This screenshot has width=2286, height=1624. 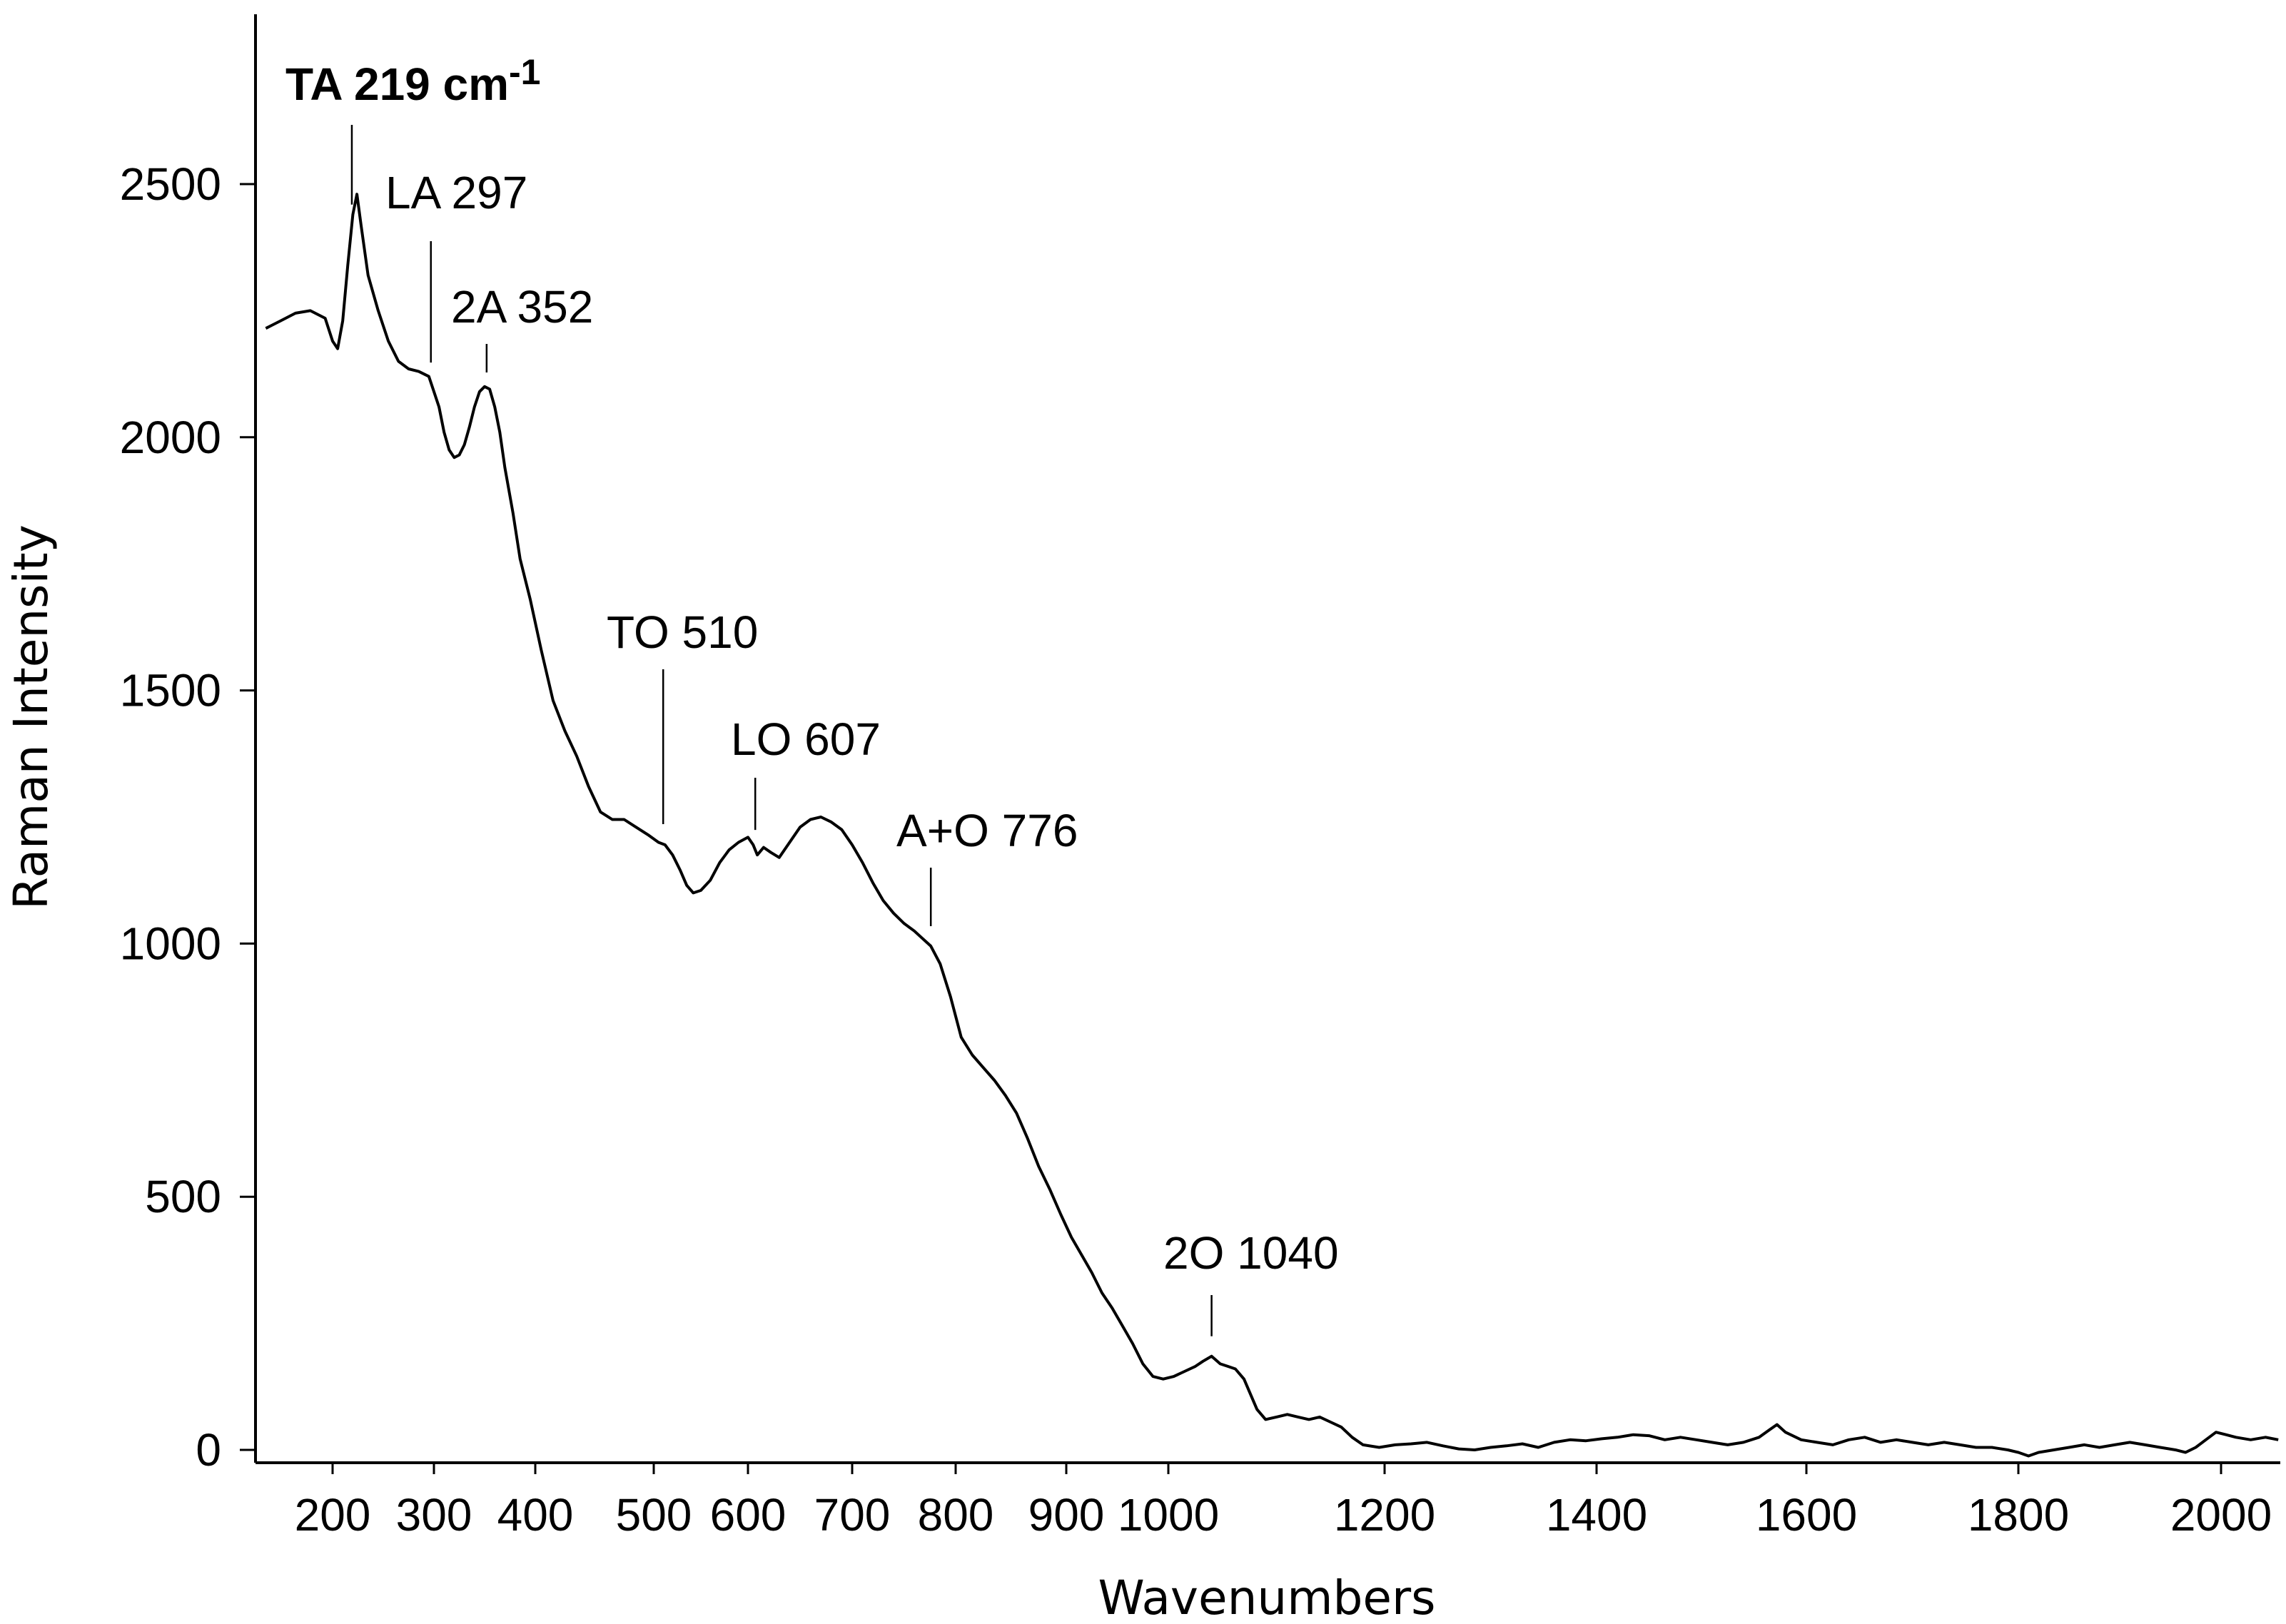 What do you see at coordinates (2221, 1515) in the screenshot?
I see `x-tick-label: 2000` at bounding box center [2221, 1515].